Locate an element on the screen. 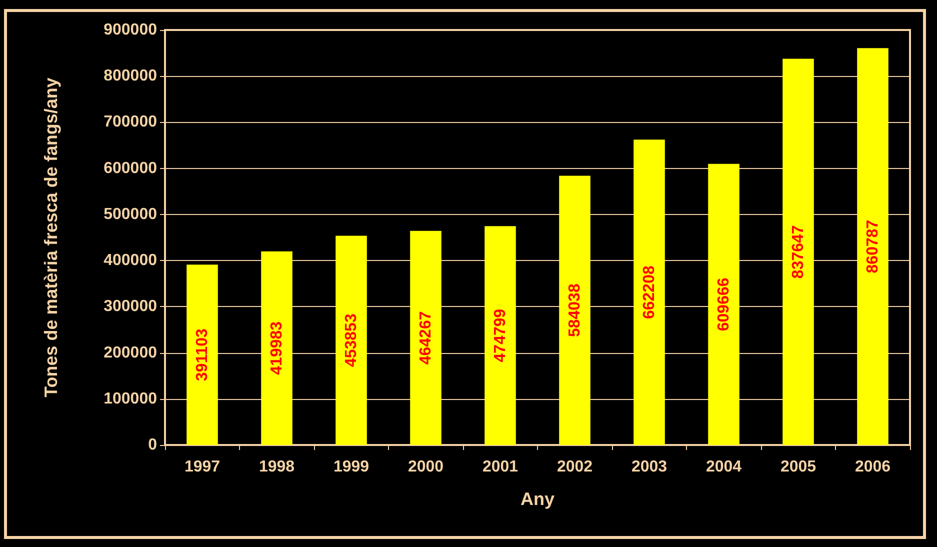 Image resolution: width=937 pixels, height=547 pixels. data-label: 584038 is located at coordinates (575, 311).